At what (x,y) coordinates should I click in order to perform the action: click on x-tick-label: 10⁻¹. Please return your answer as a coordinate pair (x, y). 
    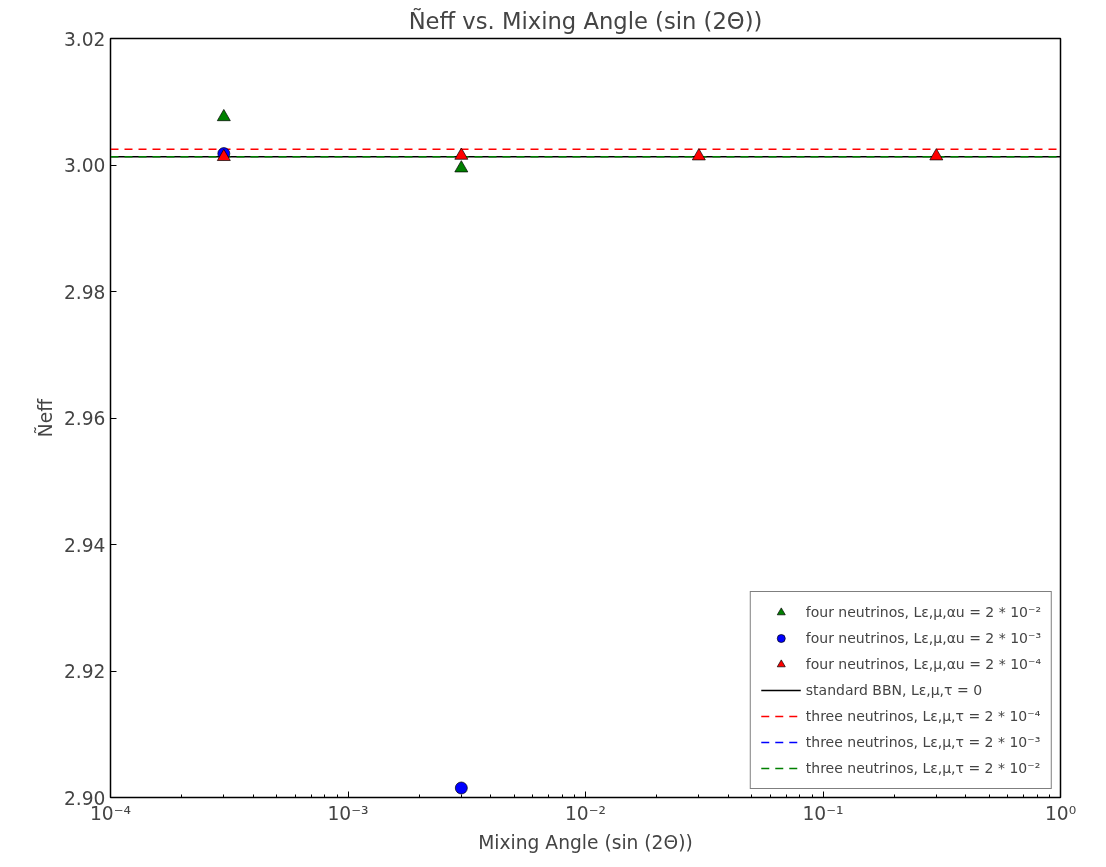
    Looking at the image, I should click on (823, 813).